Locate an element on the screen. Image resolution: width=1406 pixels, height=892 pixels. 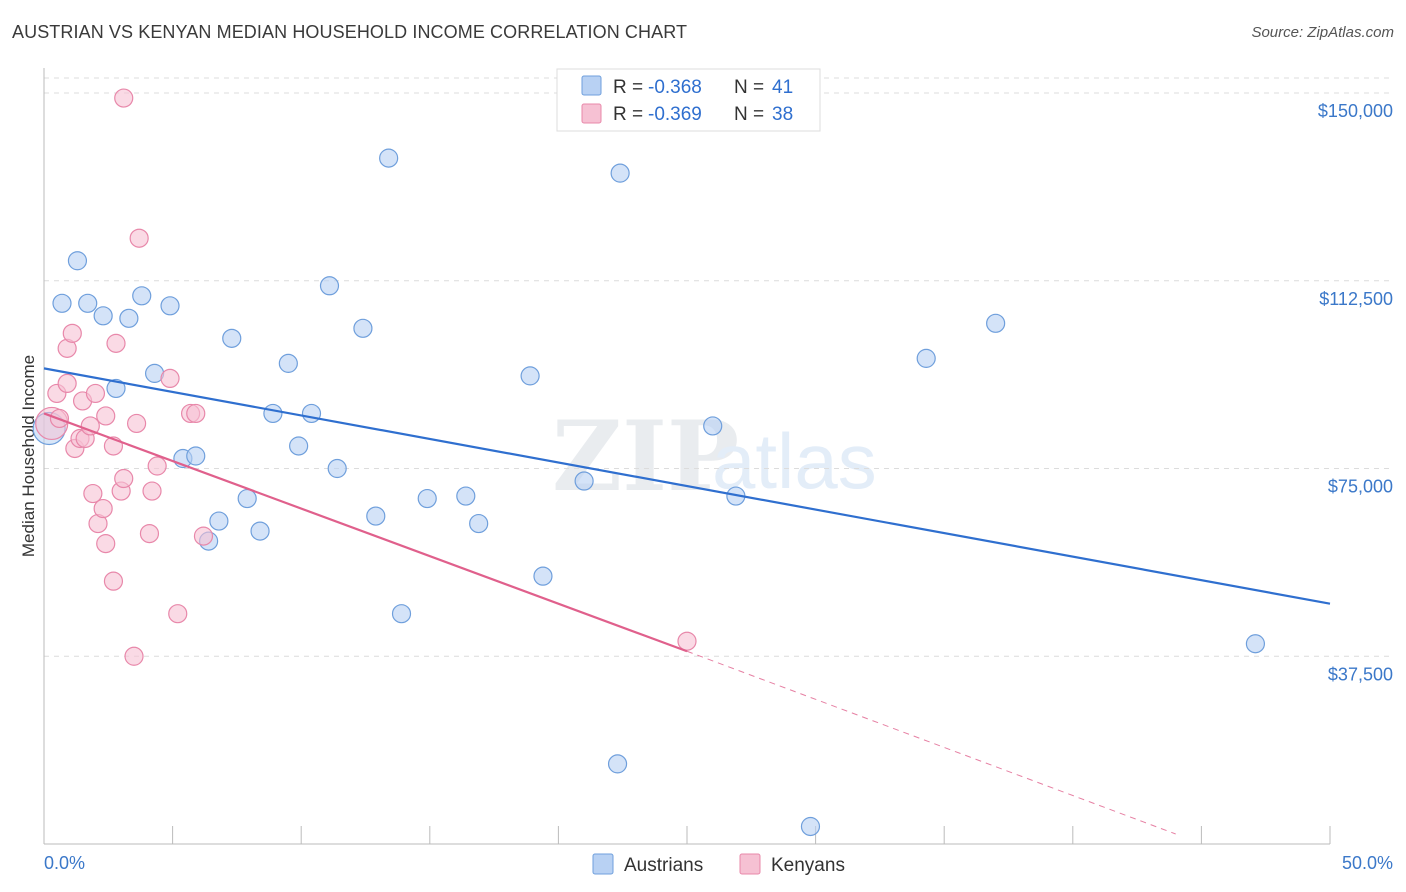
correlation-legend: R = -0.368 N = 41 R = -0.369 N = 38 is located at coordinates (688, 100).